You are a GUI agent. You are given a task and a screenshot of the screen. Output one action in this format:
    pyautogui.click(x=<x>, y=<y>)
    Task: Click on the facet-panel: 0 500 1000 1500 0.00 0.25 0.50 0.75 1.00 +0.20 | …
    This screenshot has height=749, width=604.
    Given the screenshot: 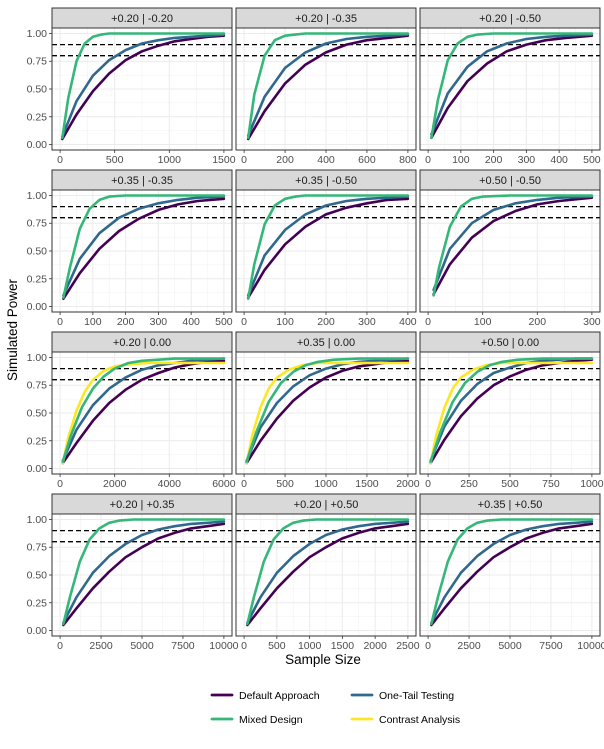 What is the action you would take?
    pyautogui.click(x=131, y=86)
    